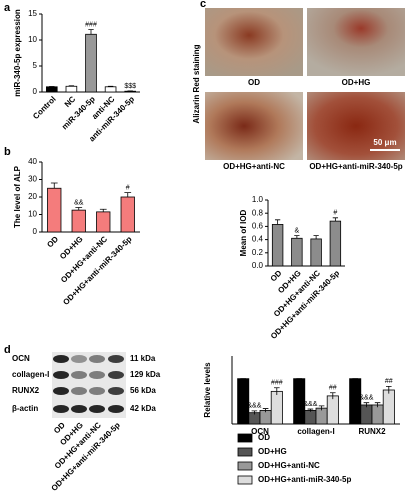 The width and height of the screenshot is (410, 500). Describe the element at coordinates (258, 239) in the screenshot. I see `y-tick-label: 0.4` at that location.